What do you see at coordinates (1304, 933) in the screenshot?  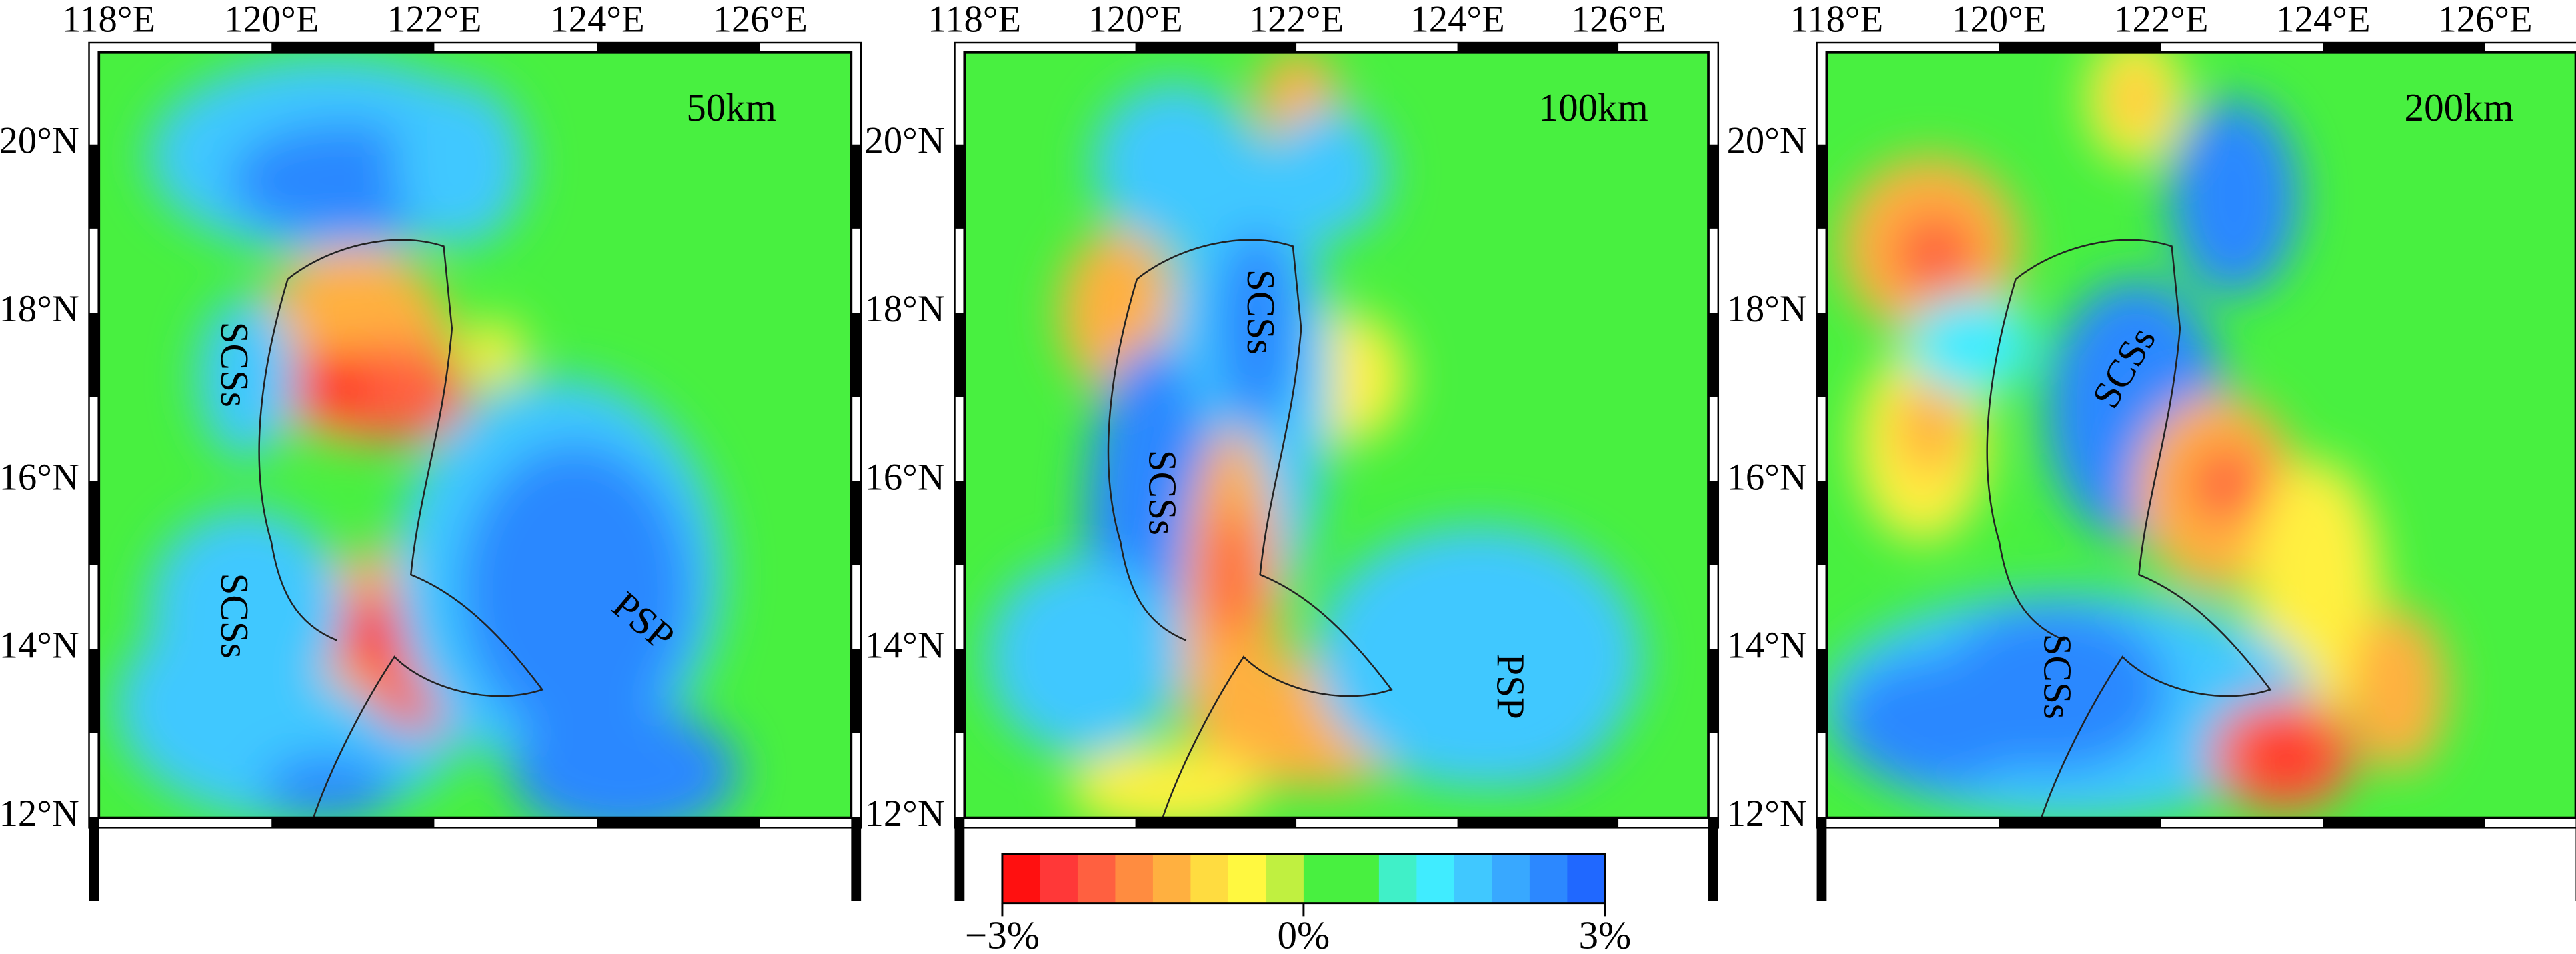 I see `colorbar-label: 0%` at bounding box center [1304, 933].